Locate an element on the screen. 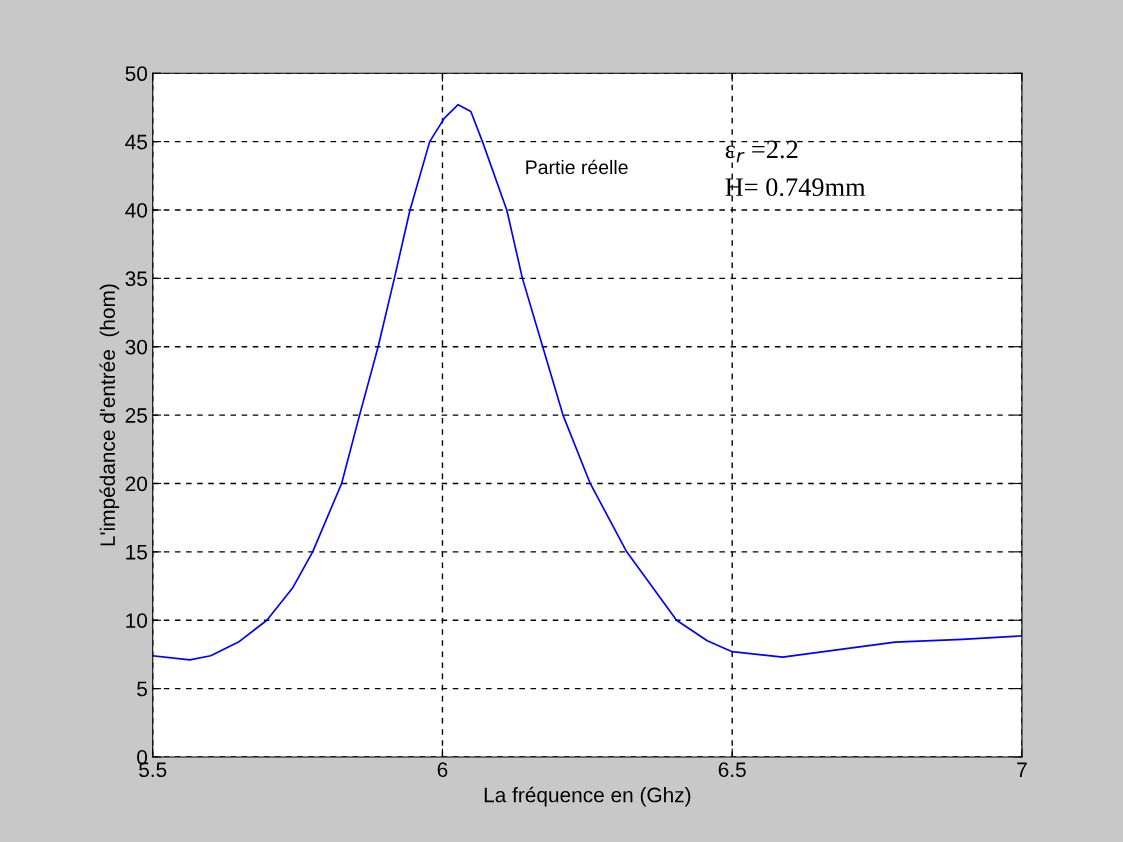 The width and height of the screenshot is (1123, 842). y-tick-label: 25 is located at coordinates (136, 415).